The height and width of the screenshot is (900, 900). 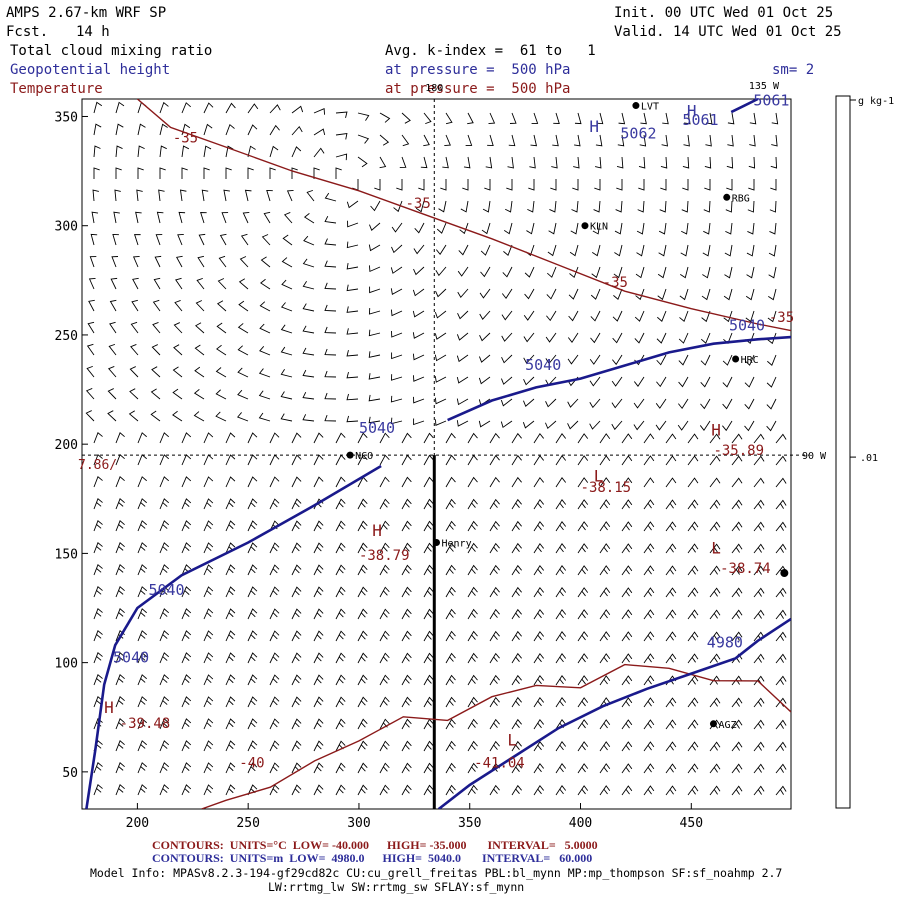 I want to click on x-tick-label: 200, so click(x=137, y=823).